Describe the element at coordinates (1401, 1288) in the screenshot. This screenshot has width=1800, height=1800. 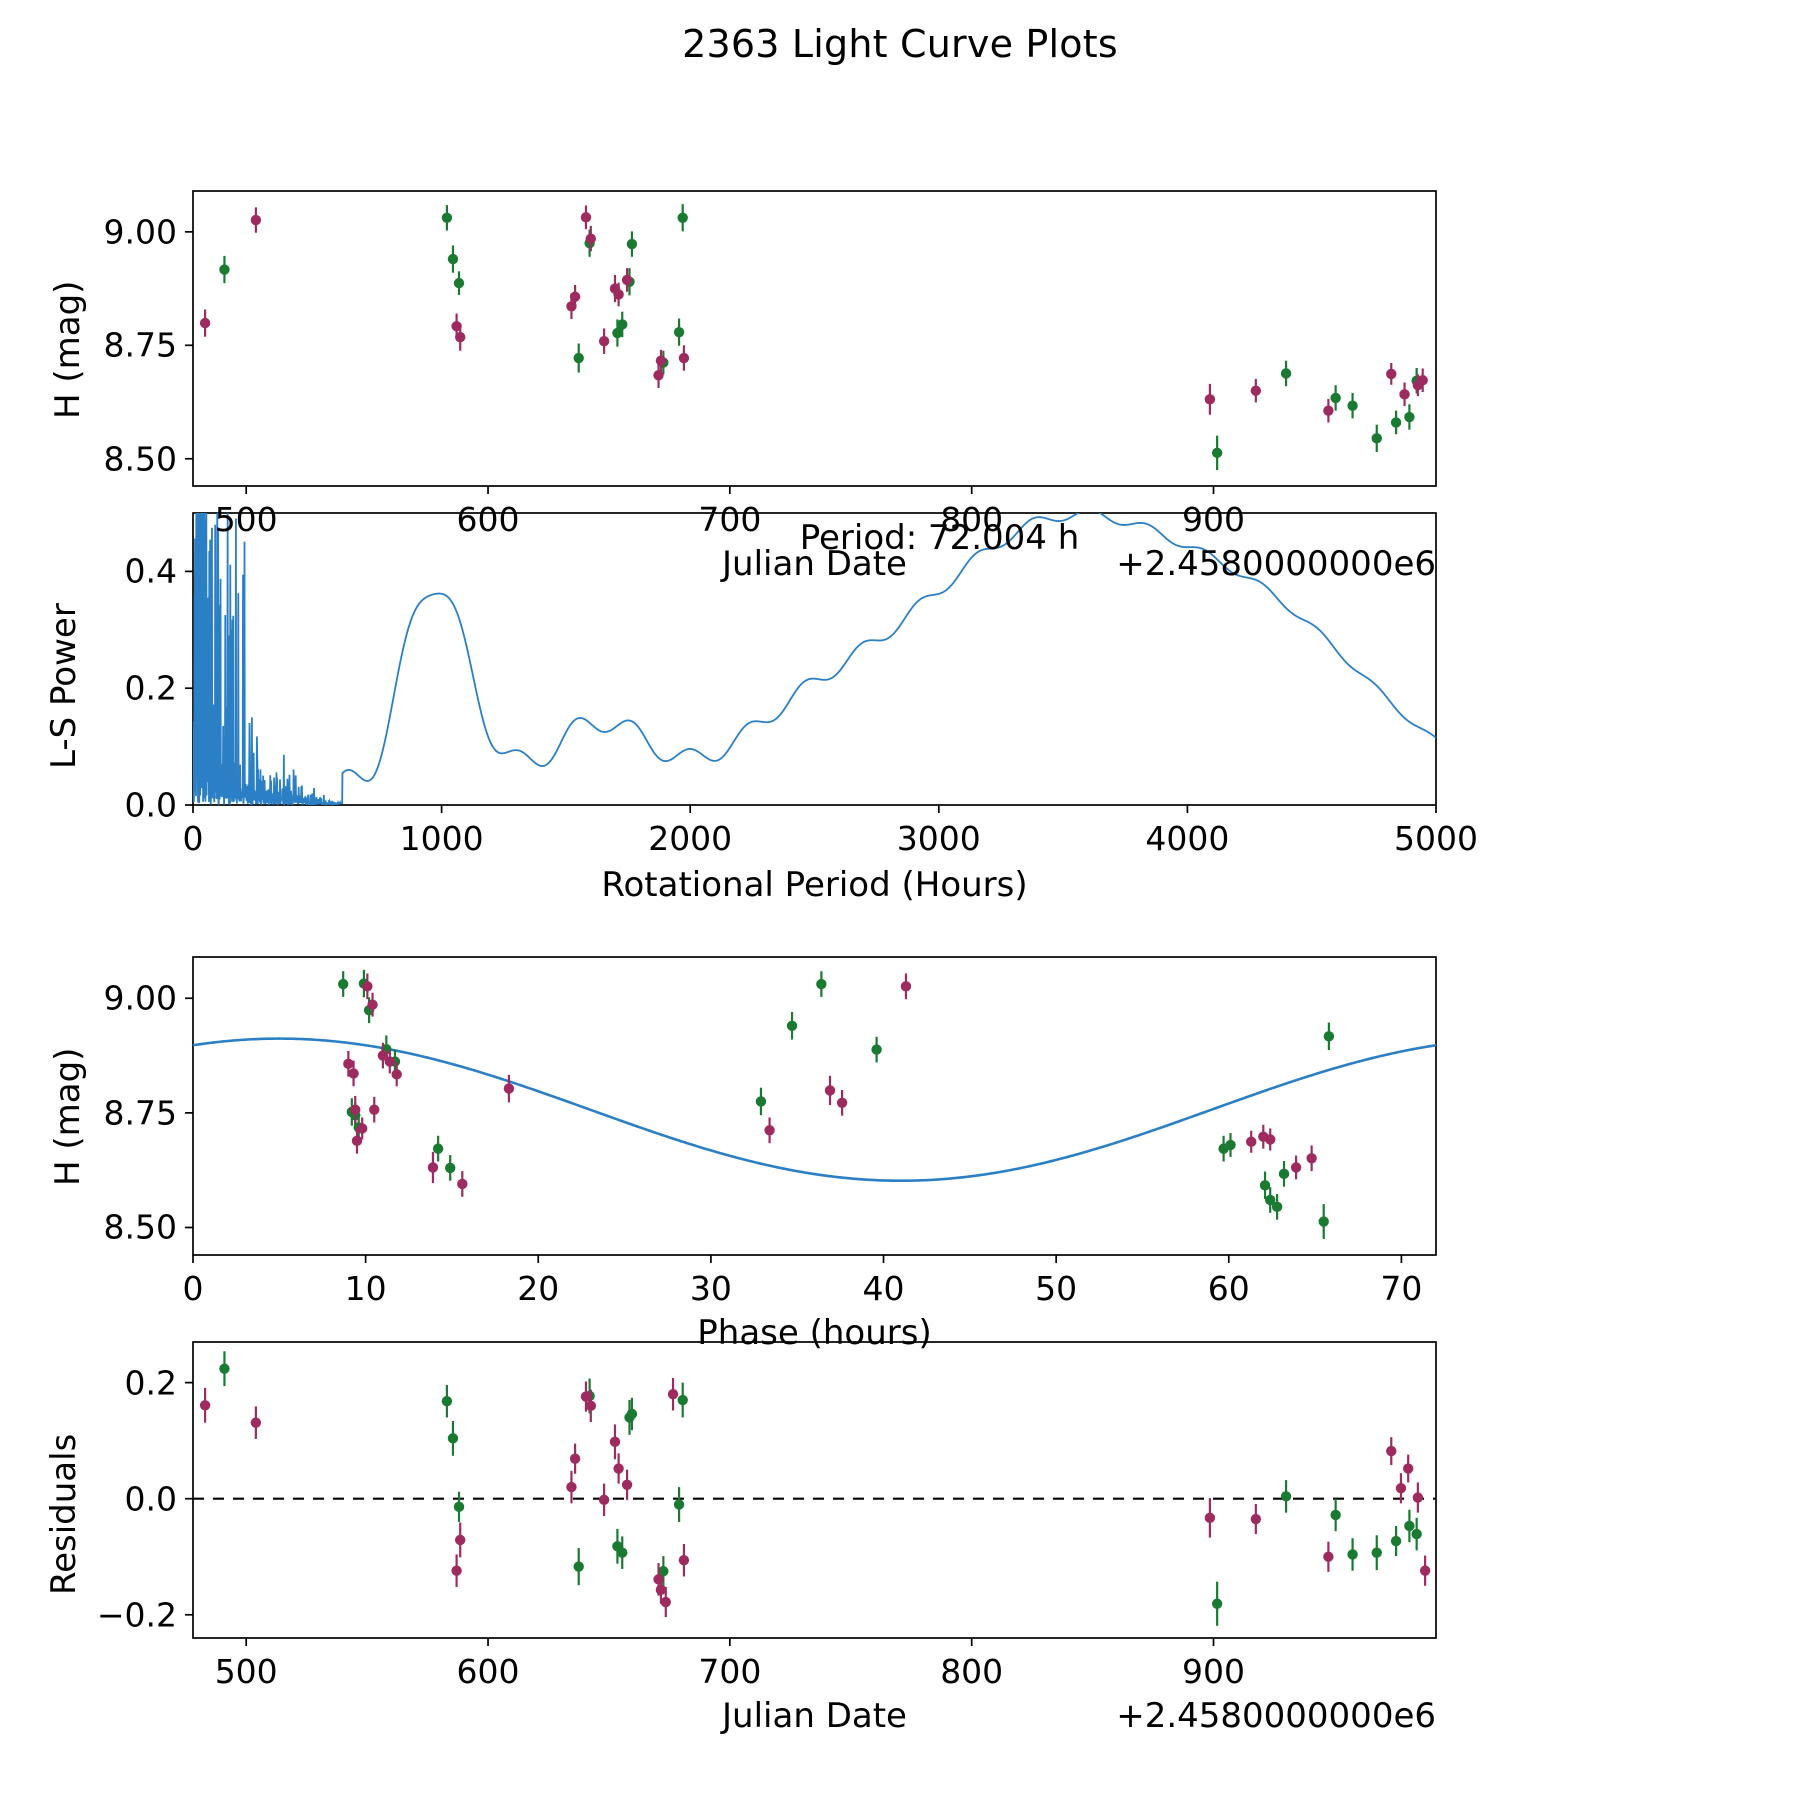
I see `phasefold-xtick-7: 70` at that location.